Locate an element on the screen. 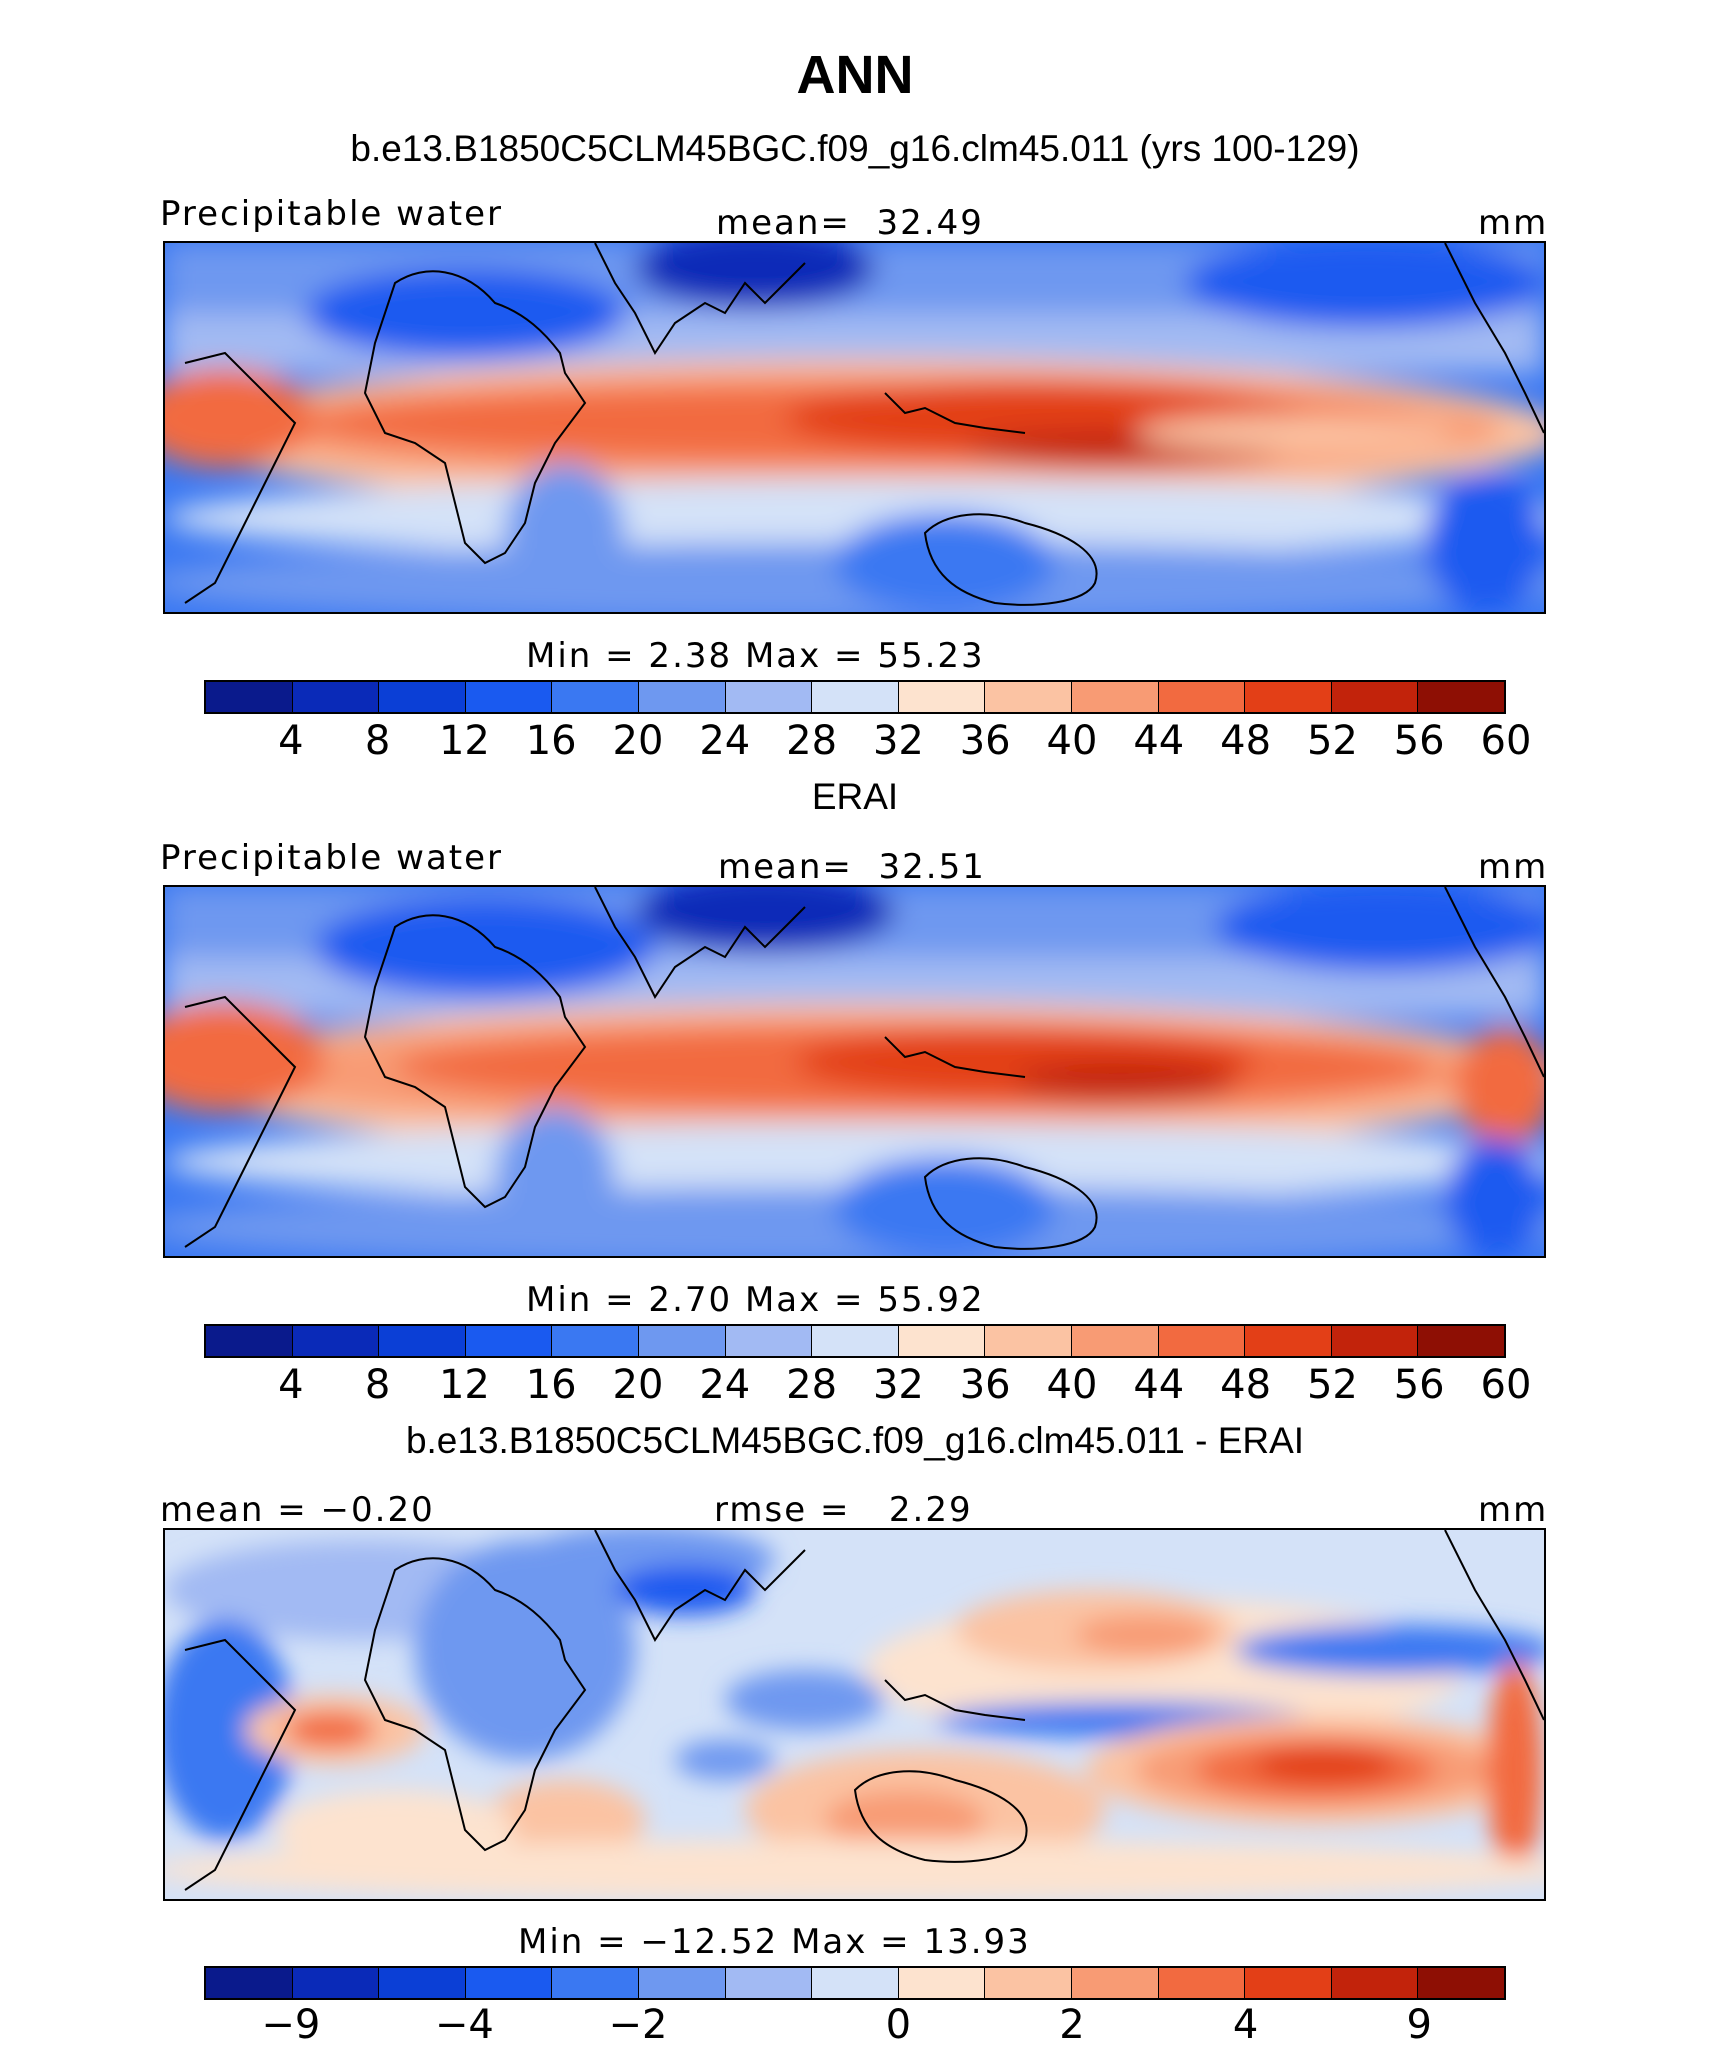  panel-2-colorbar-tick-label: 32 is located at coordinates (898, 1385).